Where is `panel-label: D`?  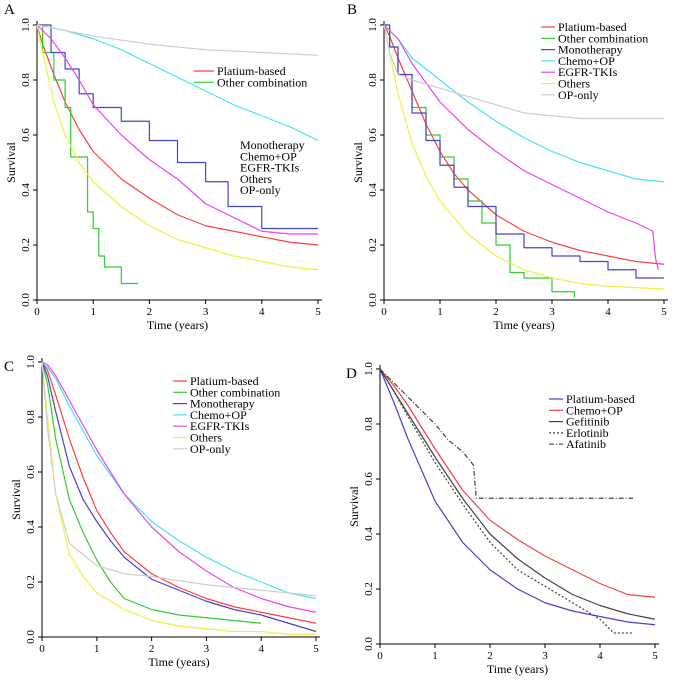
panel-label: D is located at coordinates (351, 374).